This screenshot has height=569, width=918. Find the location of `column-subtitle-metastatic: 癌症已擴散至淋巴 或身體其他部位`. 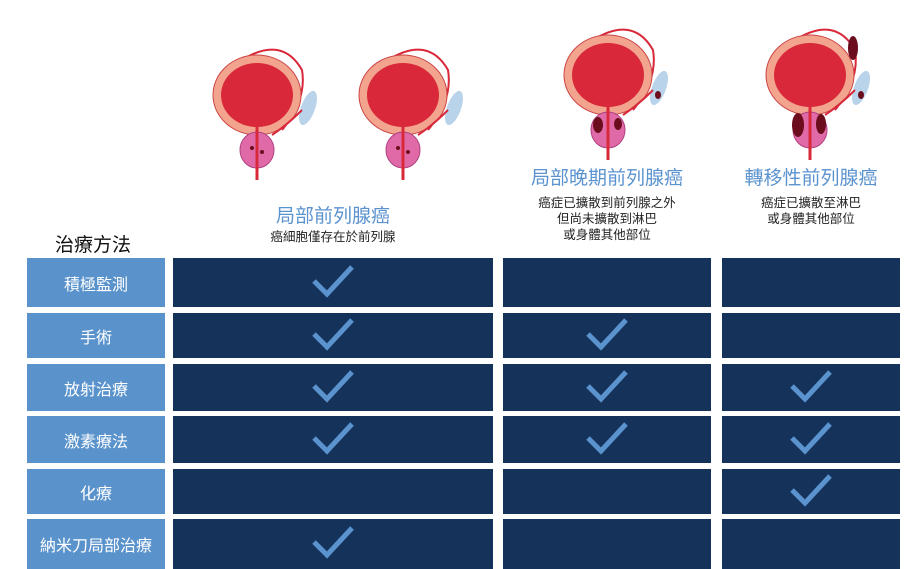

column-subtitle-metastatic: 癌症已擴散至淋巴 或身體其他部位 is located at coordinates (811, 211).